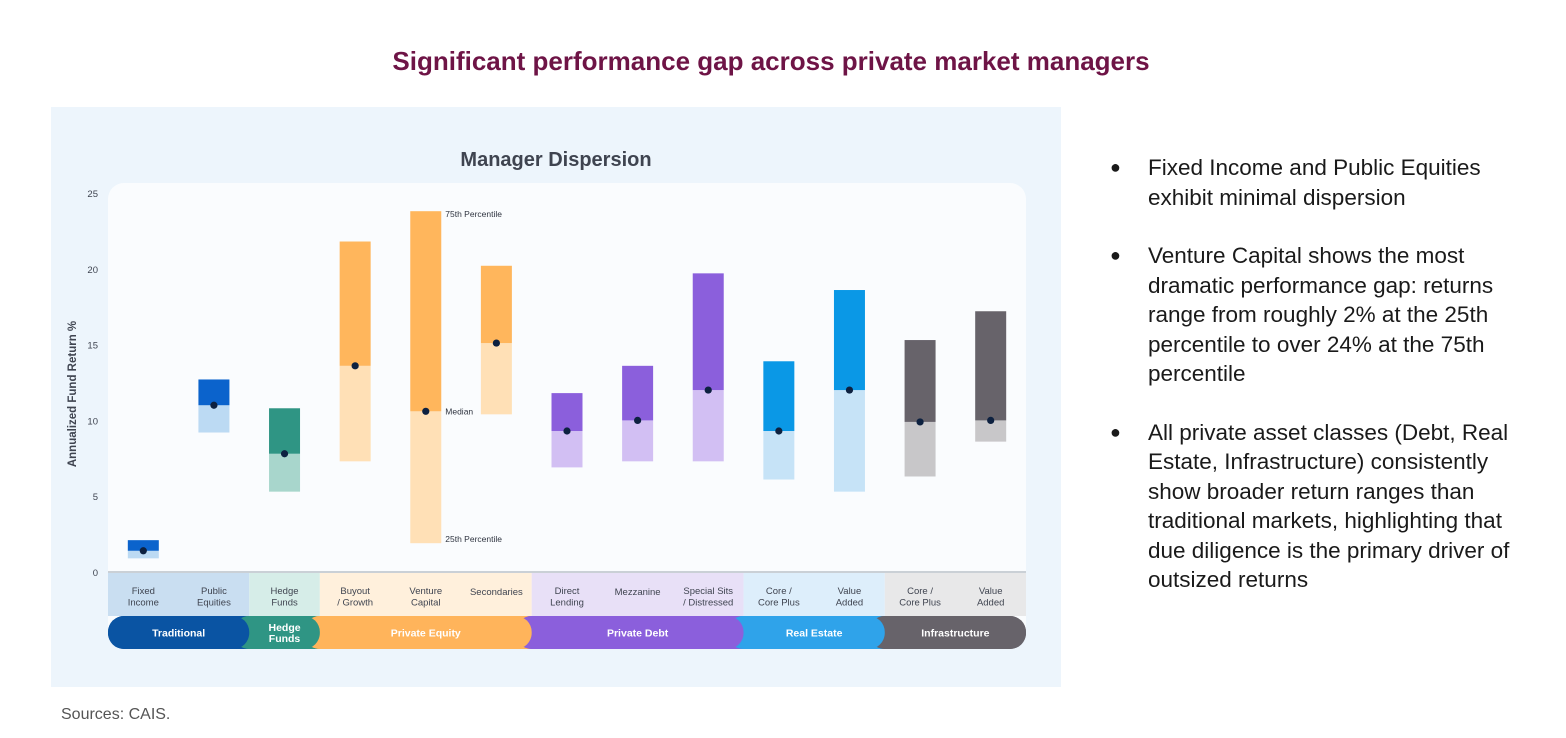  Describe the element at coordinates (92, 421) in the screenshot. I see `y-tick-label: 10` at that location.